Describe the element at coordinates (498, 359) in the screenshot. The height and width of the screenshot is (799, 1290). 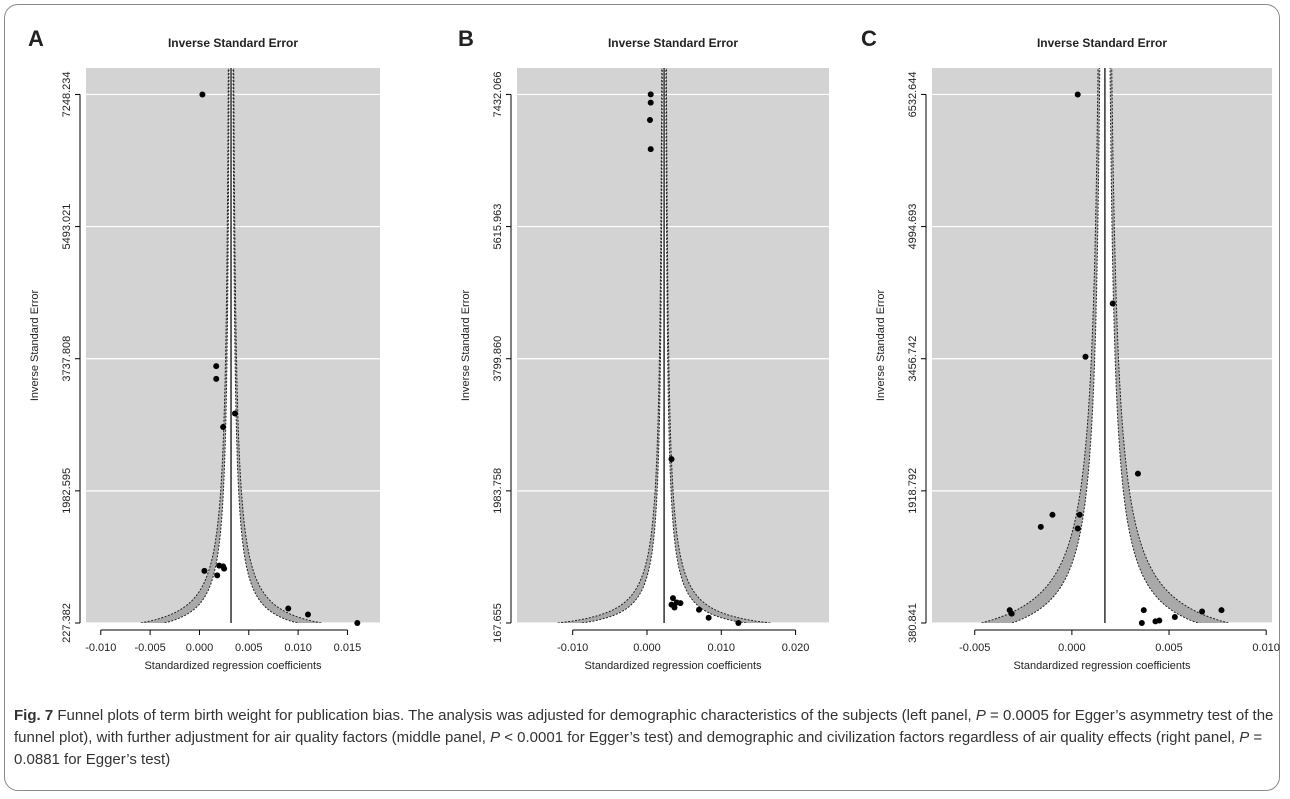
I see `y-tick-label: 3799.860` at that location.